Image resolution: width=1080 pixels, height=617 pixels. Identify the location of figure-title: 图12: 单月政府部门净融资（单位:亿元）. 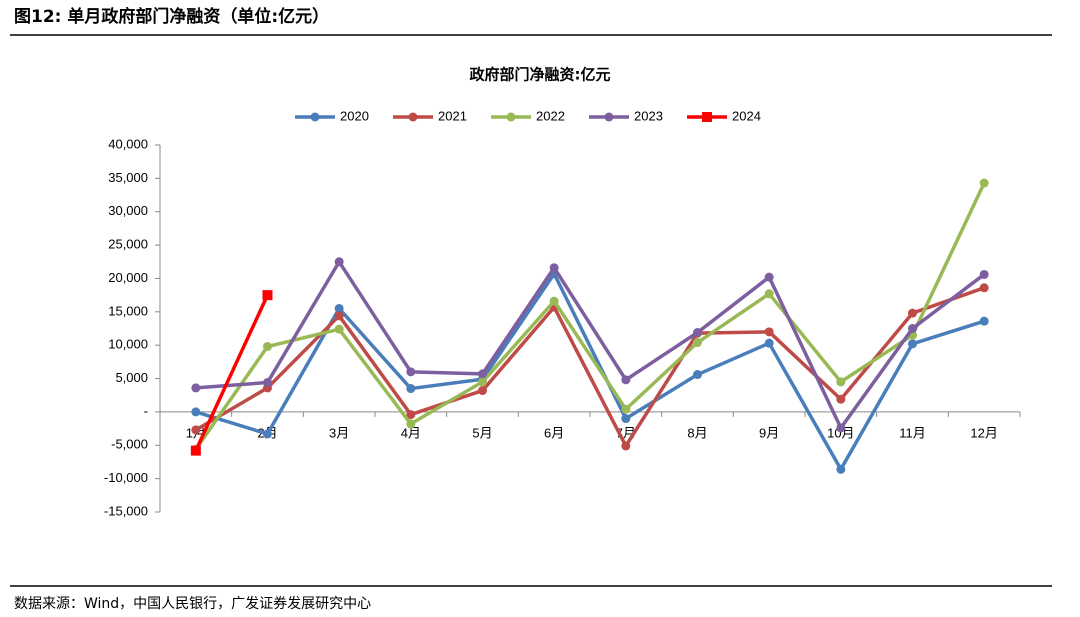
(171, 16).